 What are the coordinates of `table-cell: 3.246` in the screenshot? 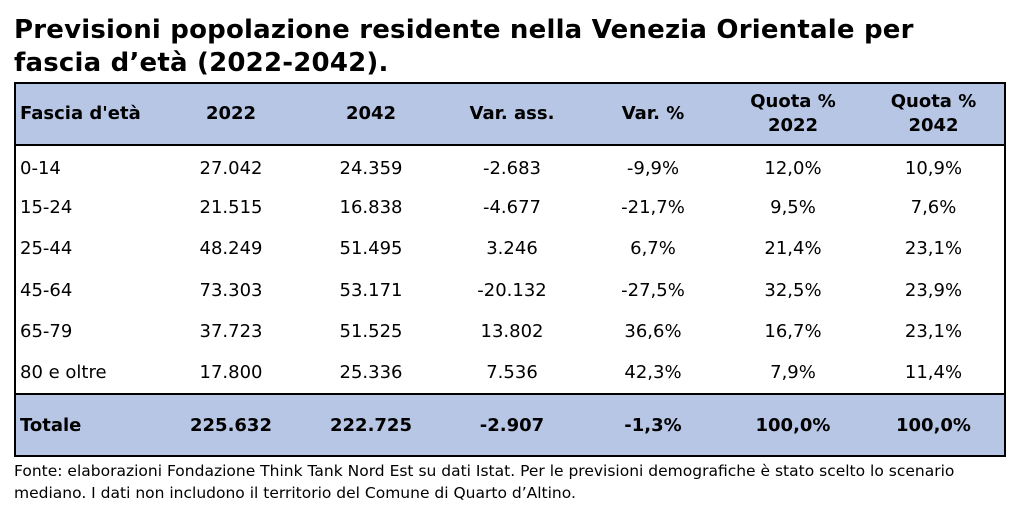 It's located at (512, 249).